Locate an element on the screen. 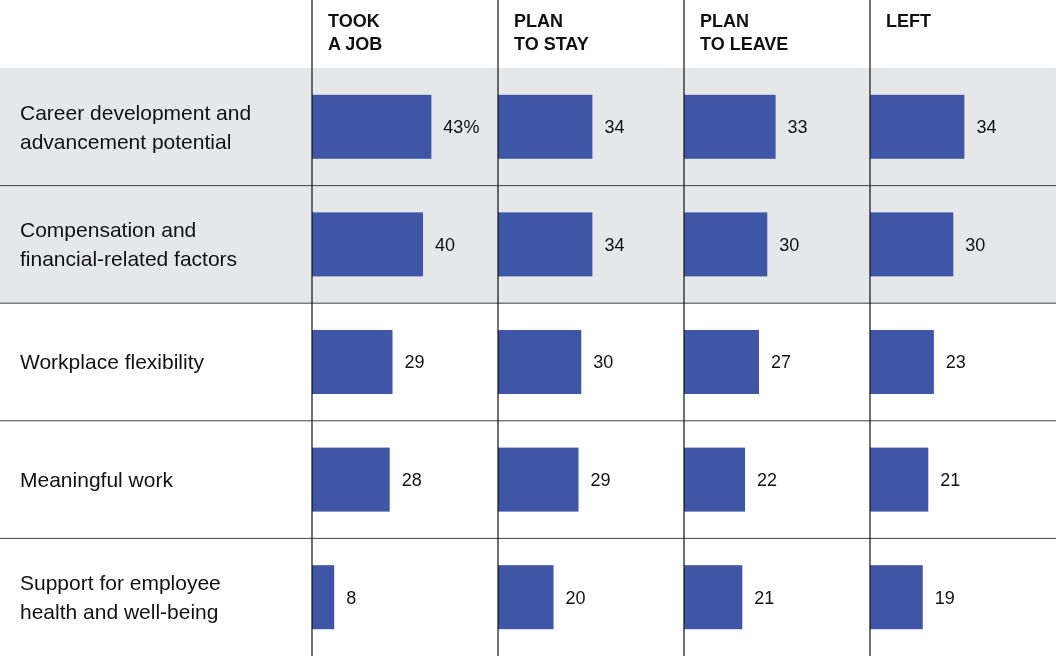 The image size is (1059, 656). data-label: 19 is located at coordinates (944, 597).